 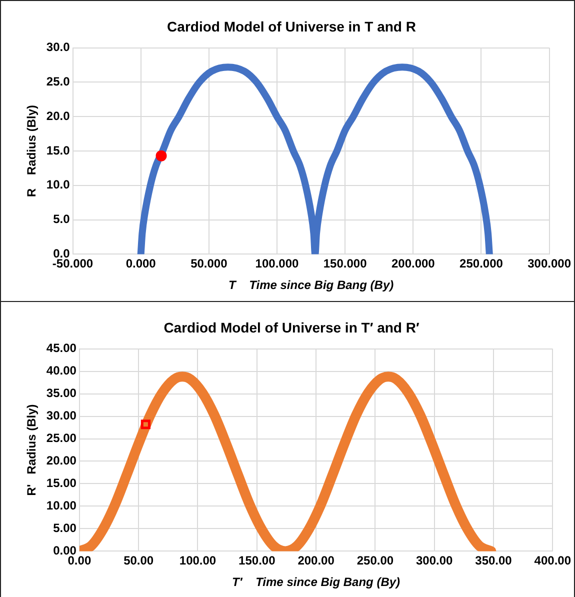 I want to click on x-tick-label: 200.00, so click(x=316, y=561).